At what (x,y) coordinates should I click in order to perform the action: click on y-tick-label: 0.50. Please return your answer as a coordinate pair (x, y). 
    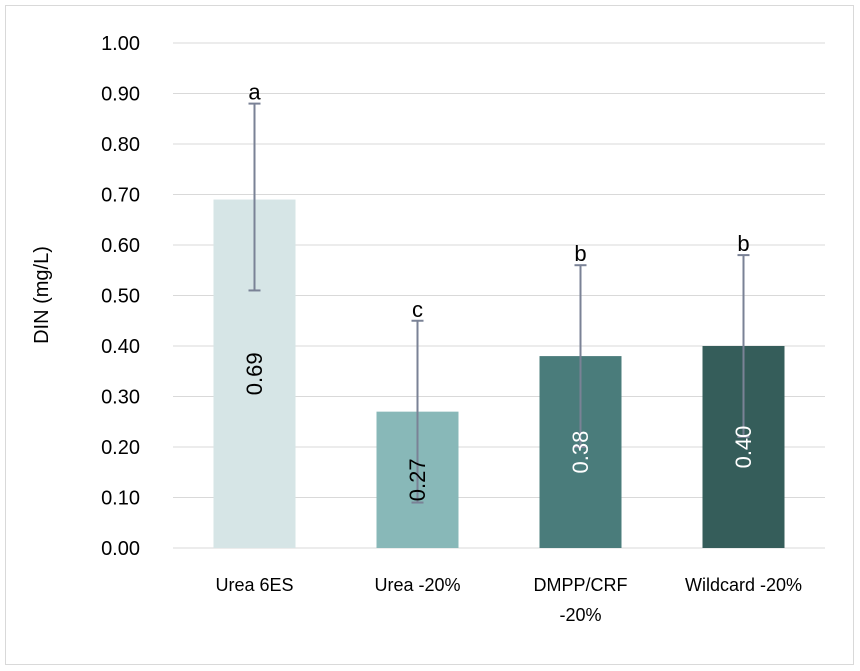
    Looking at the image, I should click on (120, 297).